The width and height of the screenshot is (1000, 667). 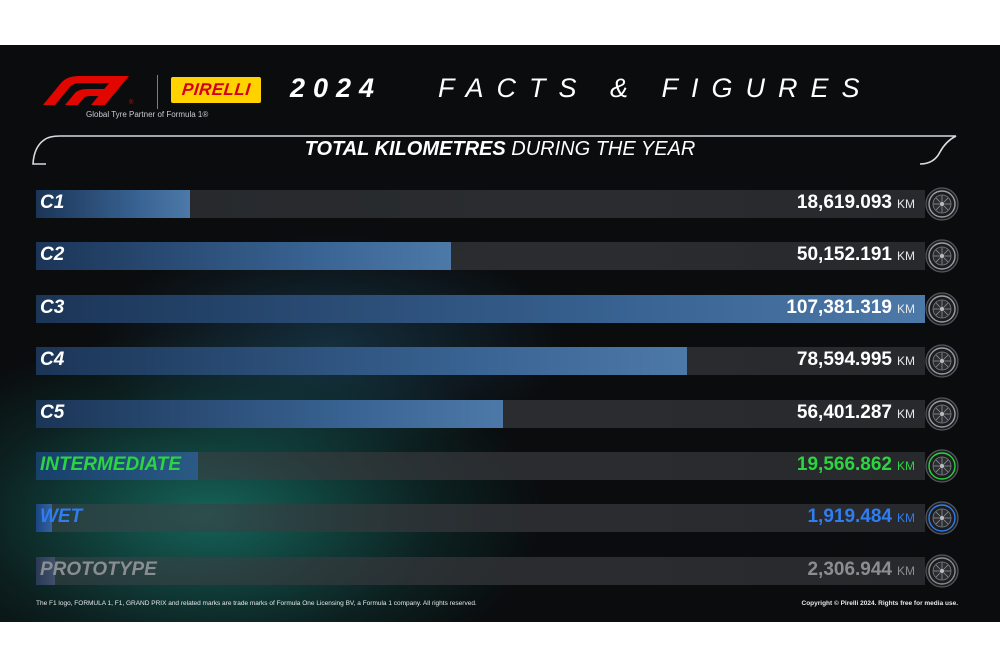 I want to click on category-label: C4, so click(x=52, y=359).